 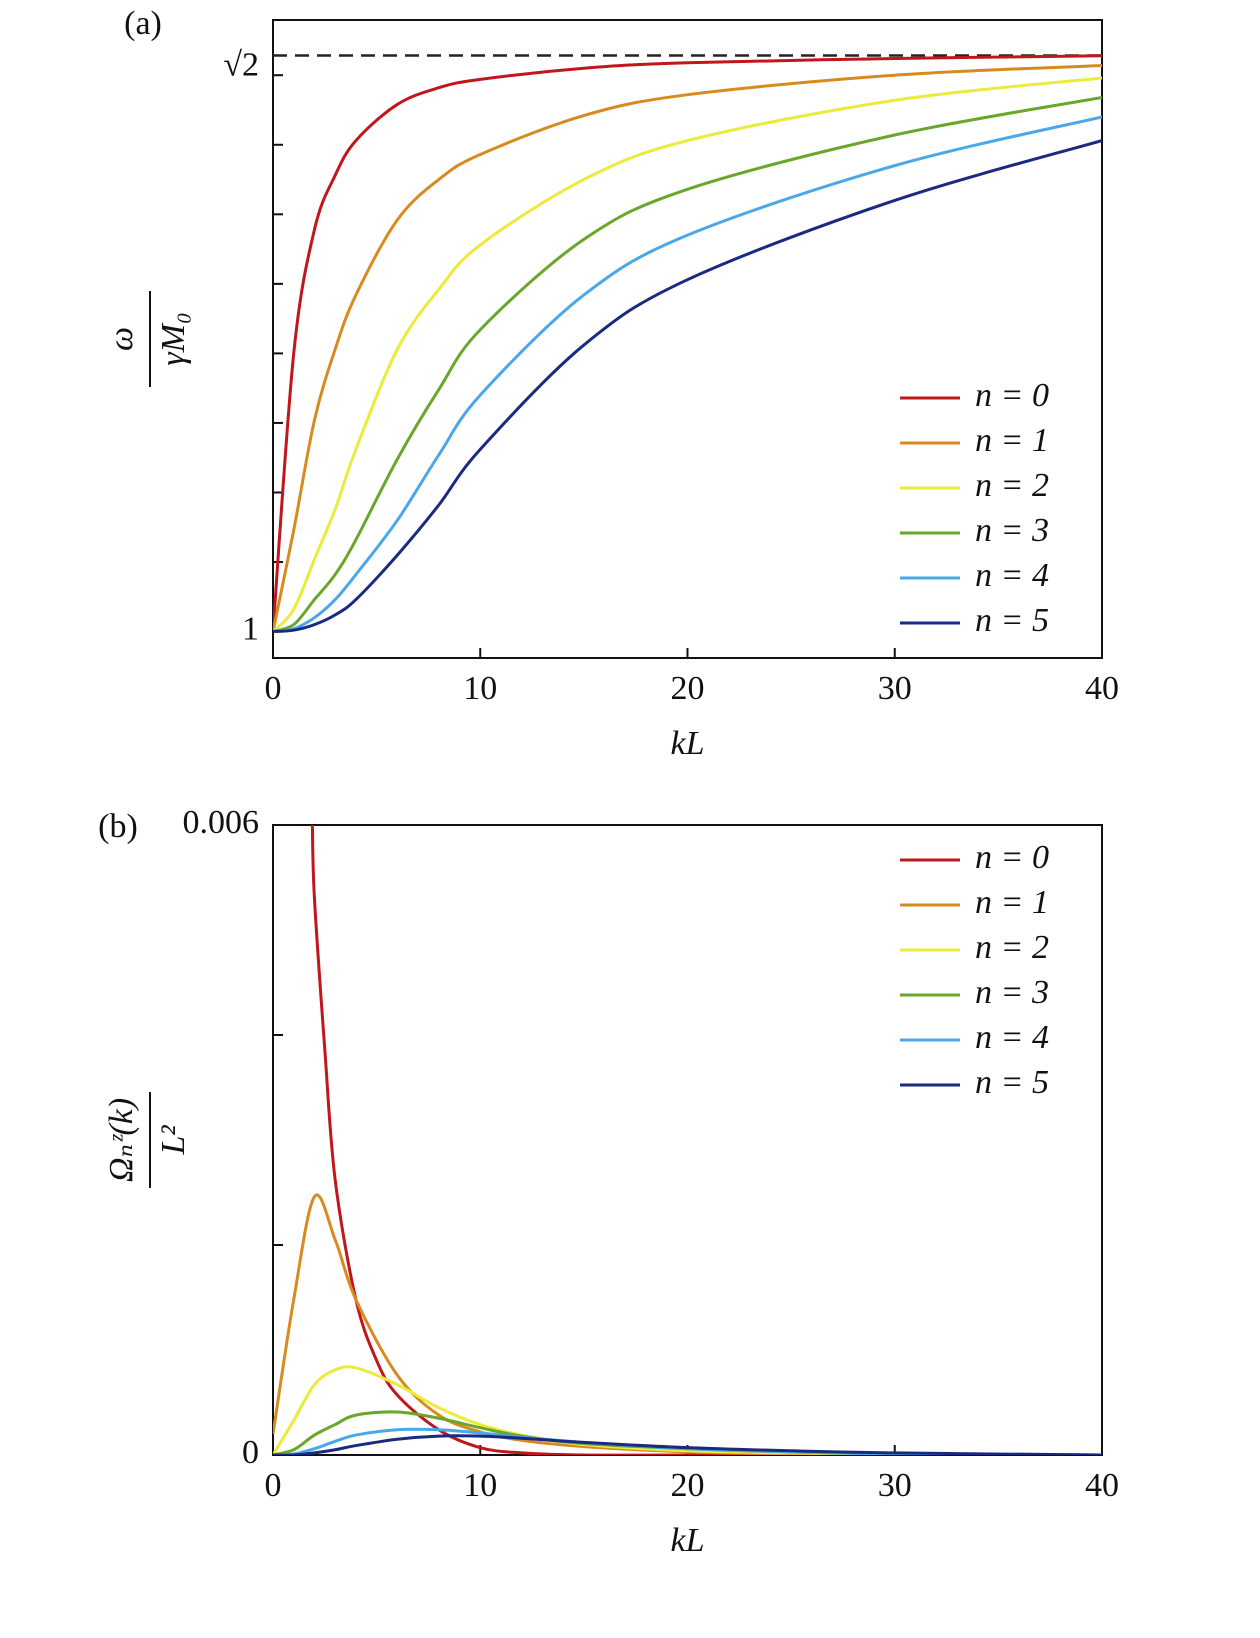 What do you see at coordinates (121, 1140) in the screenshot?
I see `y-label-numerator: Ωₙᶻ(k)` at bounding box center [121, 1140].